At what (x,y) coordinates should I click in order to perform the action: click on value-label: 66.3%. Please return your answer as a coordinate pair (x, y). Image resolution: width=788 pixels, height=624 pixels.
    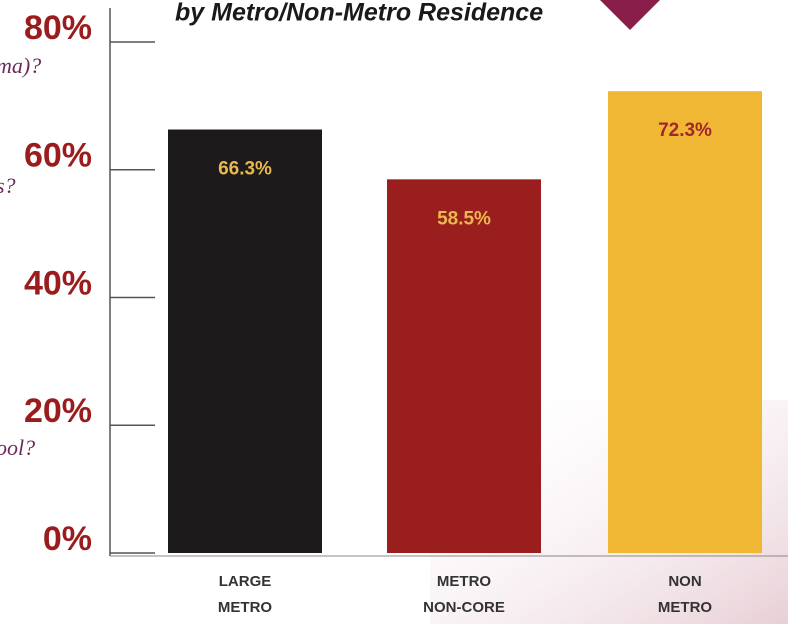
    Looking at the image, I should click on (245, 169).